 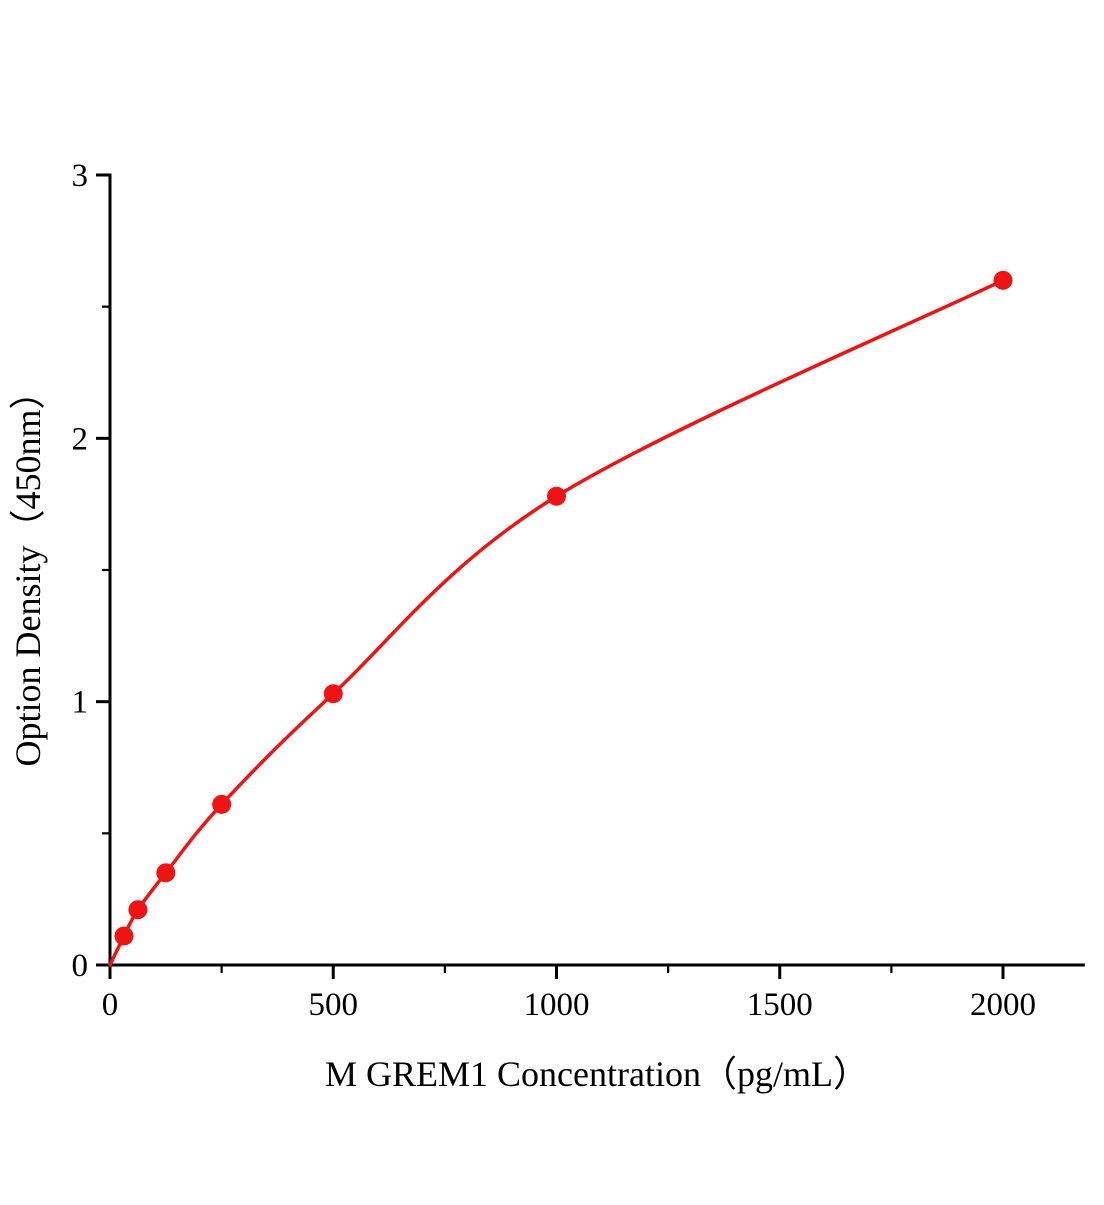 What do you see at coordinates (1003, 1005) in the screenshot?
I see `x-tick-label: 2000` at bounding box center [1003, 1005].